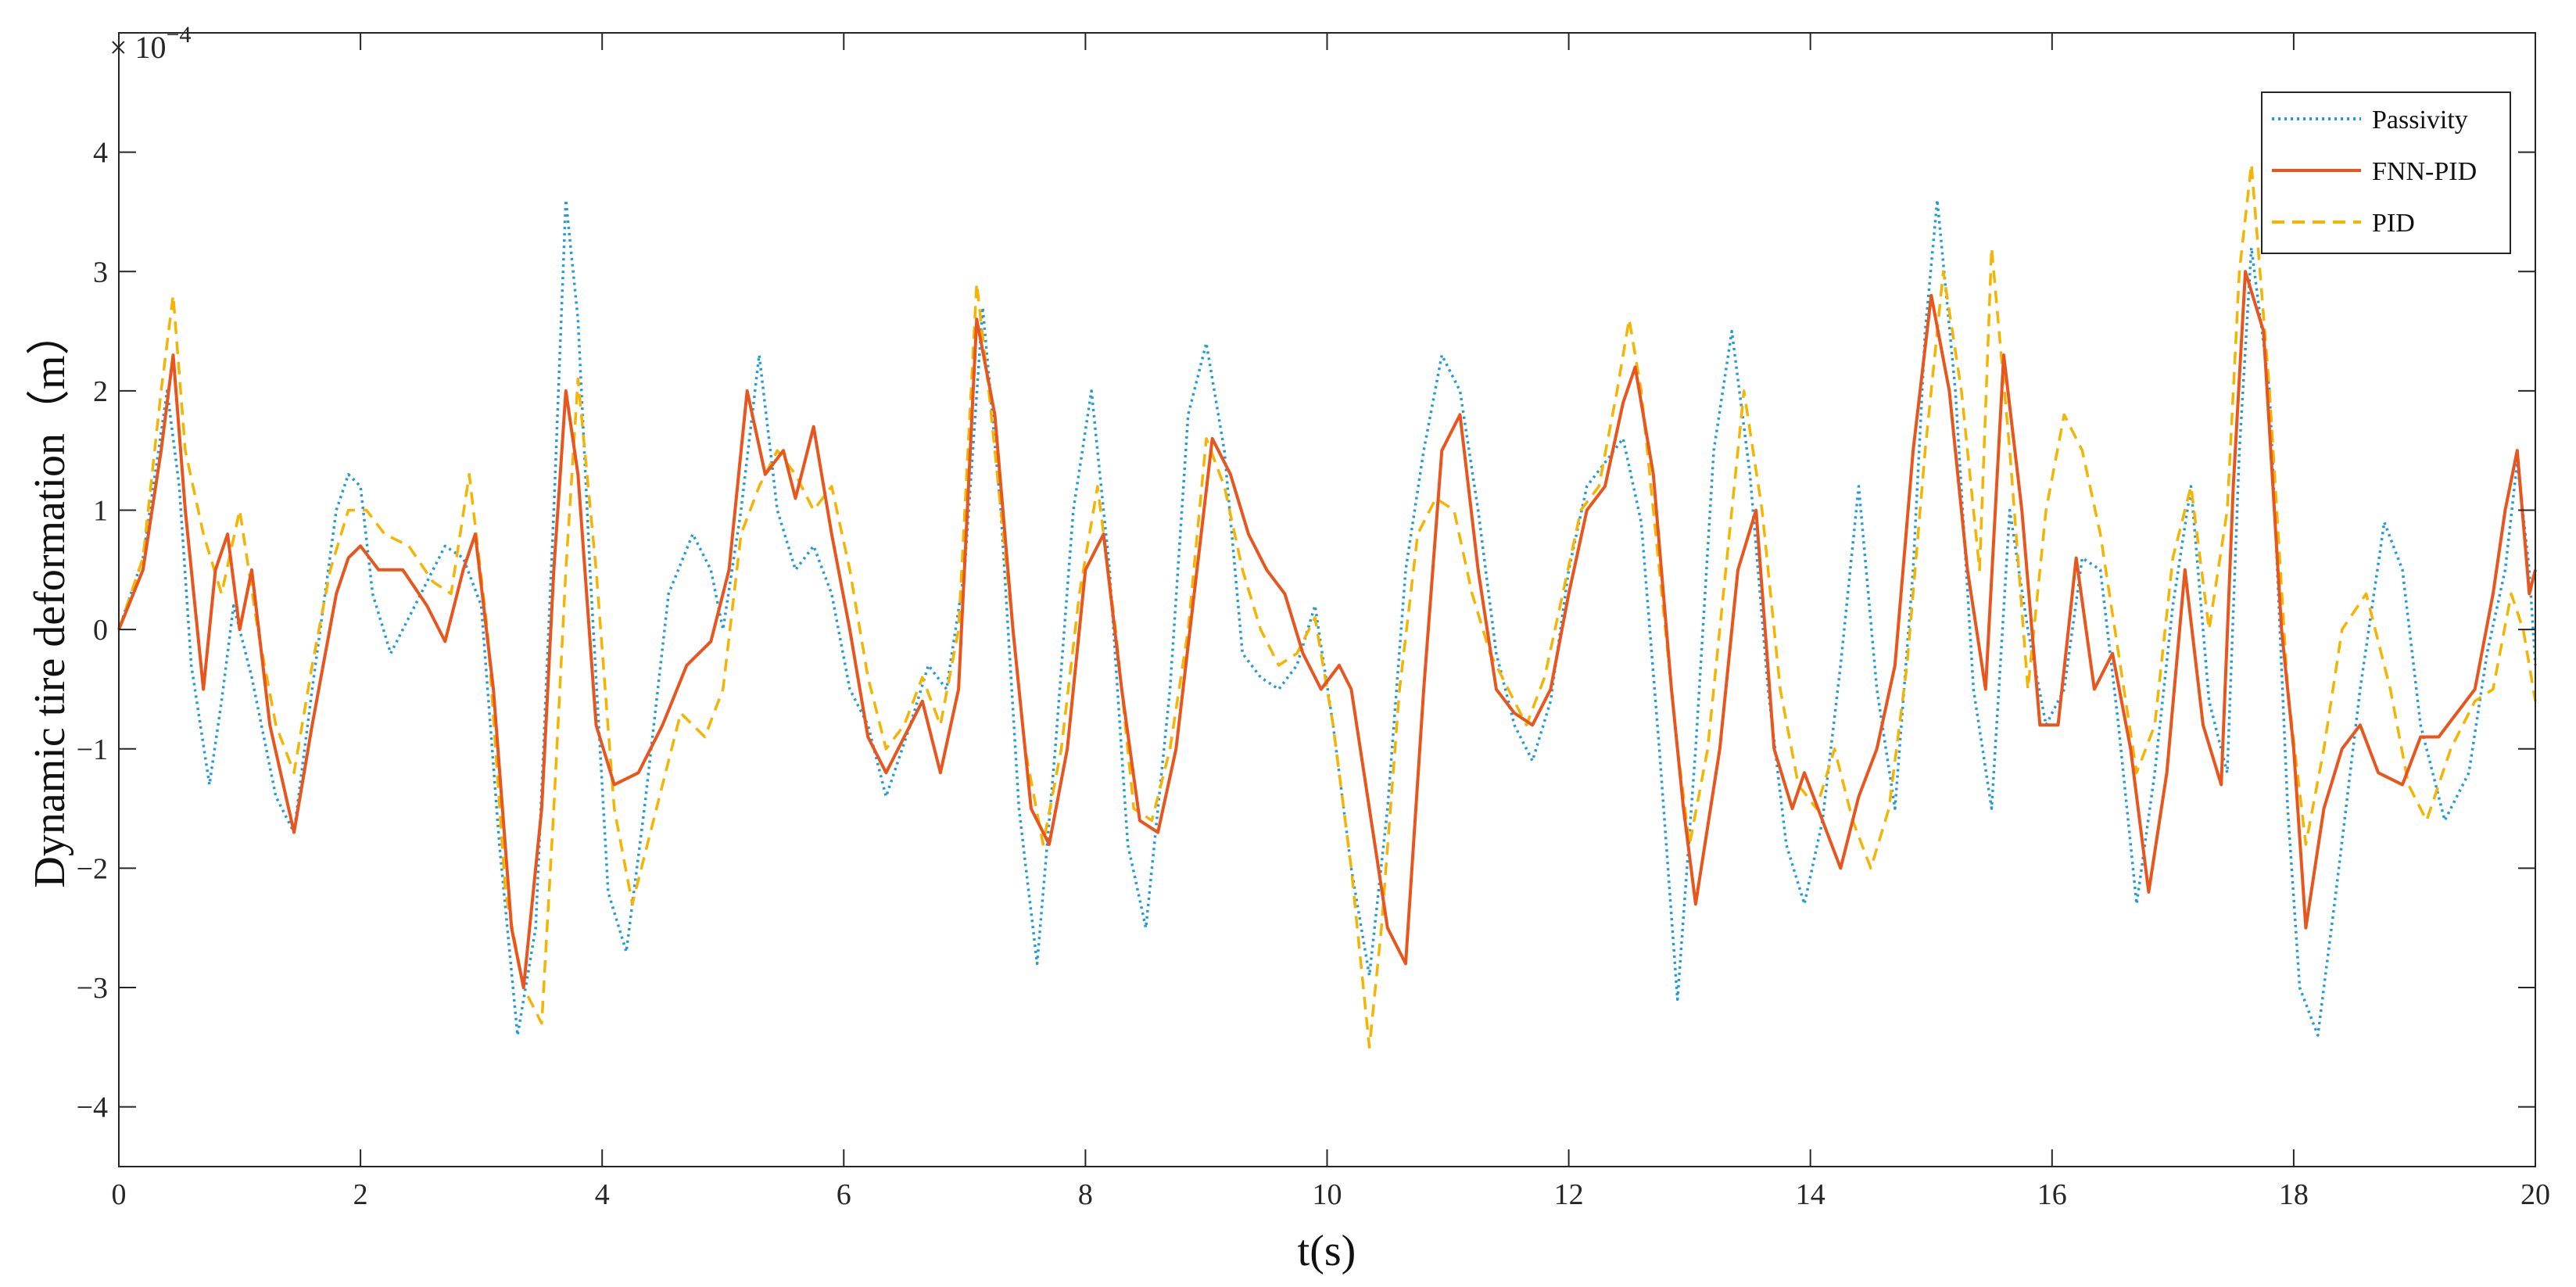 This screenshot has height=1287, width=2576. What do you see at coordinates (1327, 1194) in the screenshot?
I see `x-tick-label: 10` at bounding box center [1327, 1194].